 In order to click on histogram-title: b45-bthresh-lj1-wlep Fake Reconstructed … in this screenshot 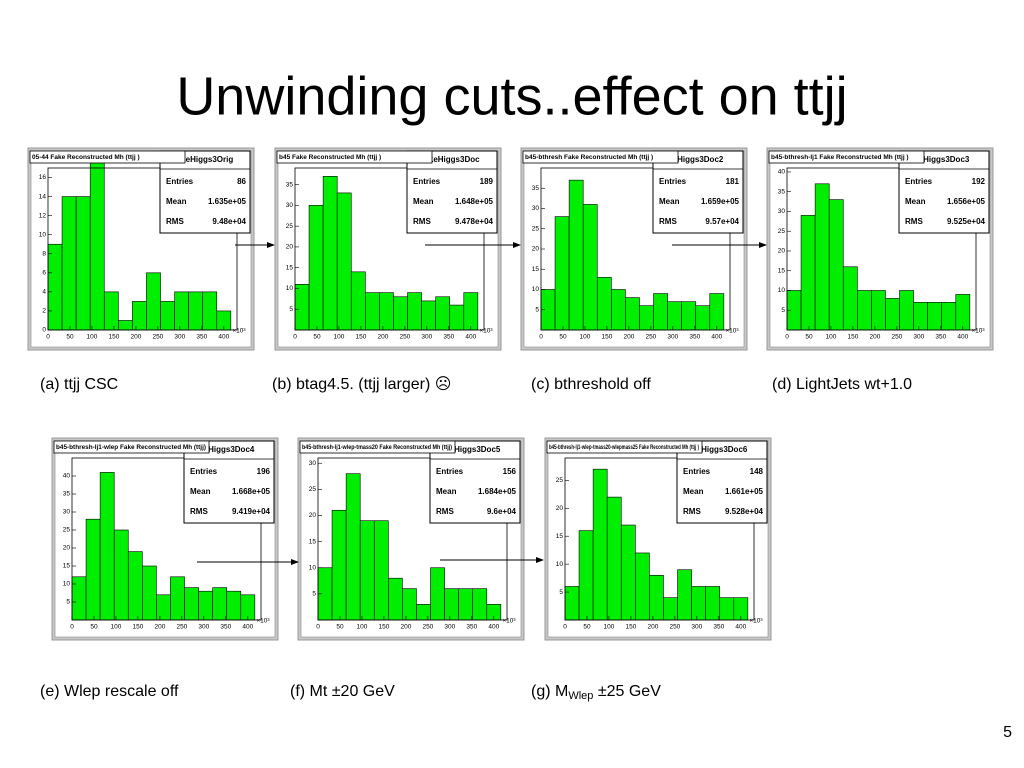, I will do `click(131, 447)`.